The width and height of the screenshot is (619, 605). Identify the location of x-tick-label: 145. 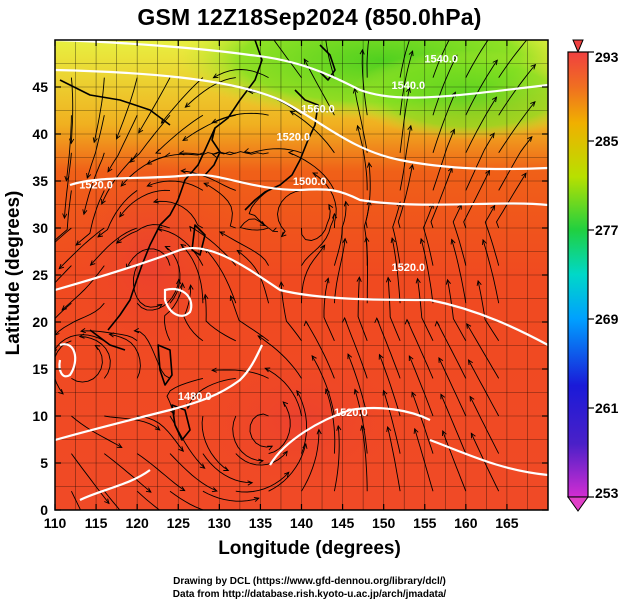
(343, 523).